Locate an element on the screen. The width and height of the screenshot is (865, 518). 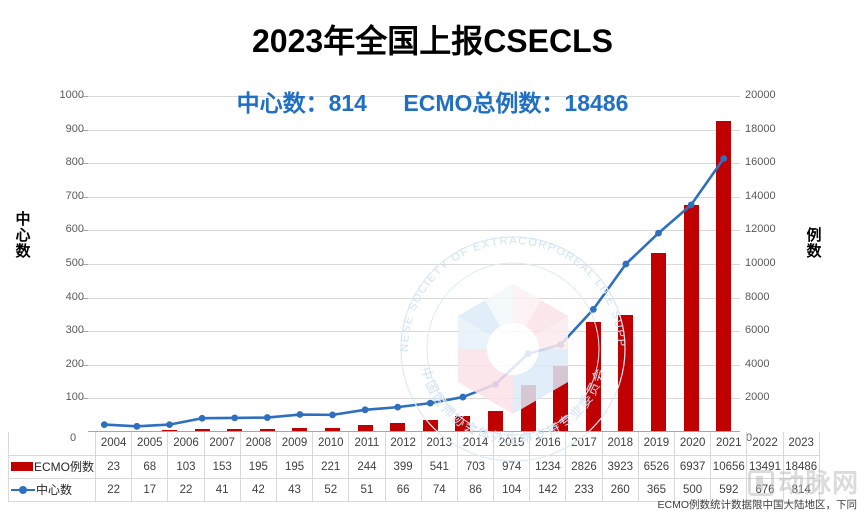
y-tick-label-left: 600 is located at coordinates (74, 229).